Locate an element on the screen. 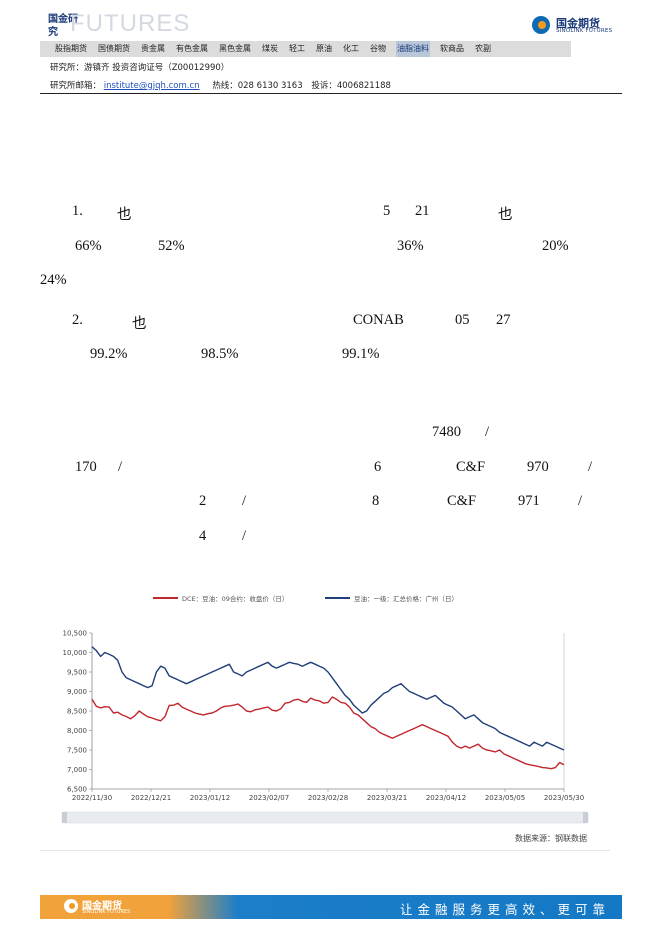 Image resolution: width=662 pixels, height=936 pixels. chart-axes is located at coordinates (328, 711).